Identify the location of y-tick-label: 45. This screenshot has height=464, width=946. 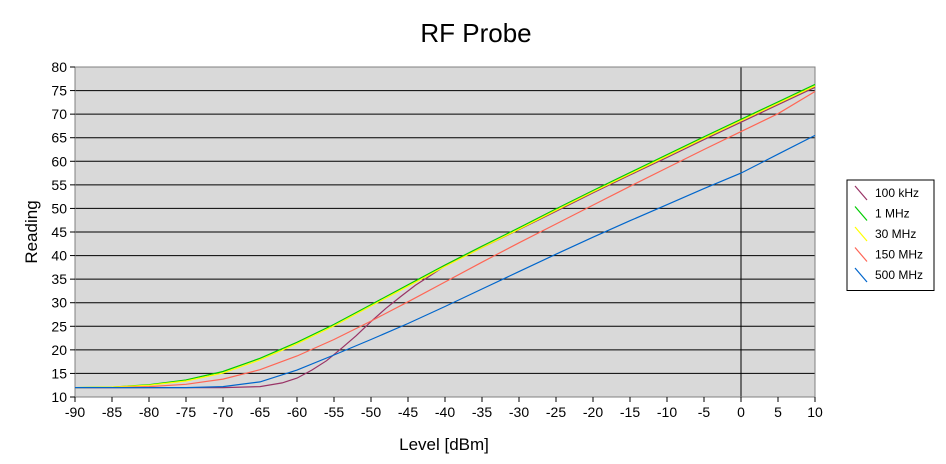
(59, 232).